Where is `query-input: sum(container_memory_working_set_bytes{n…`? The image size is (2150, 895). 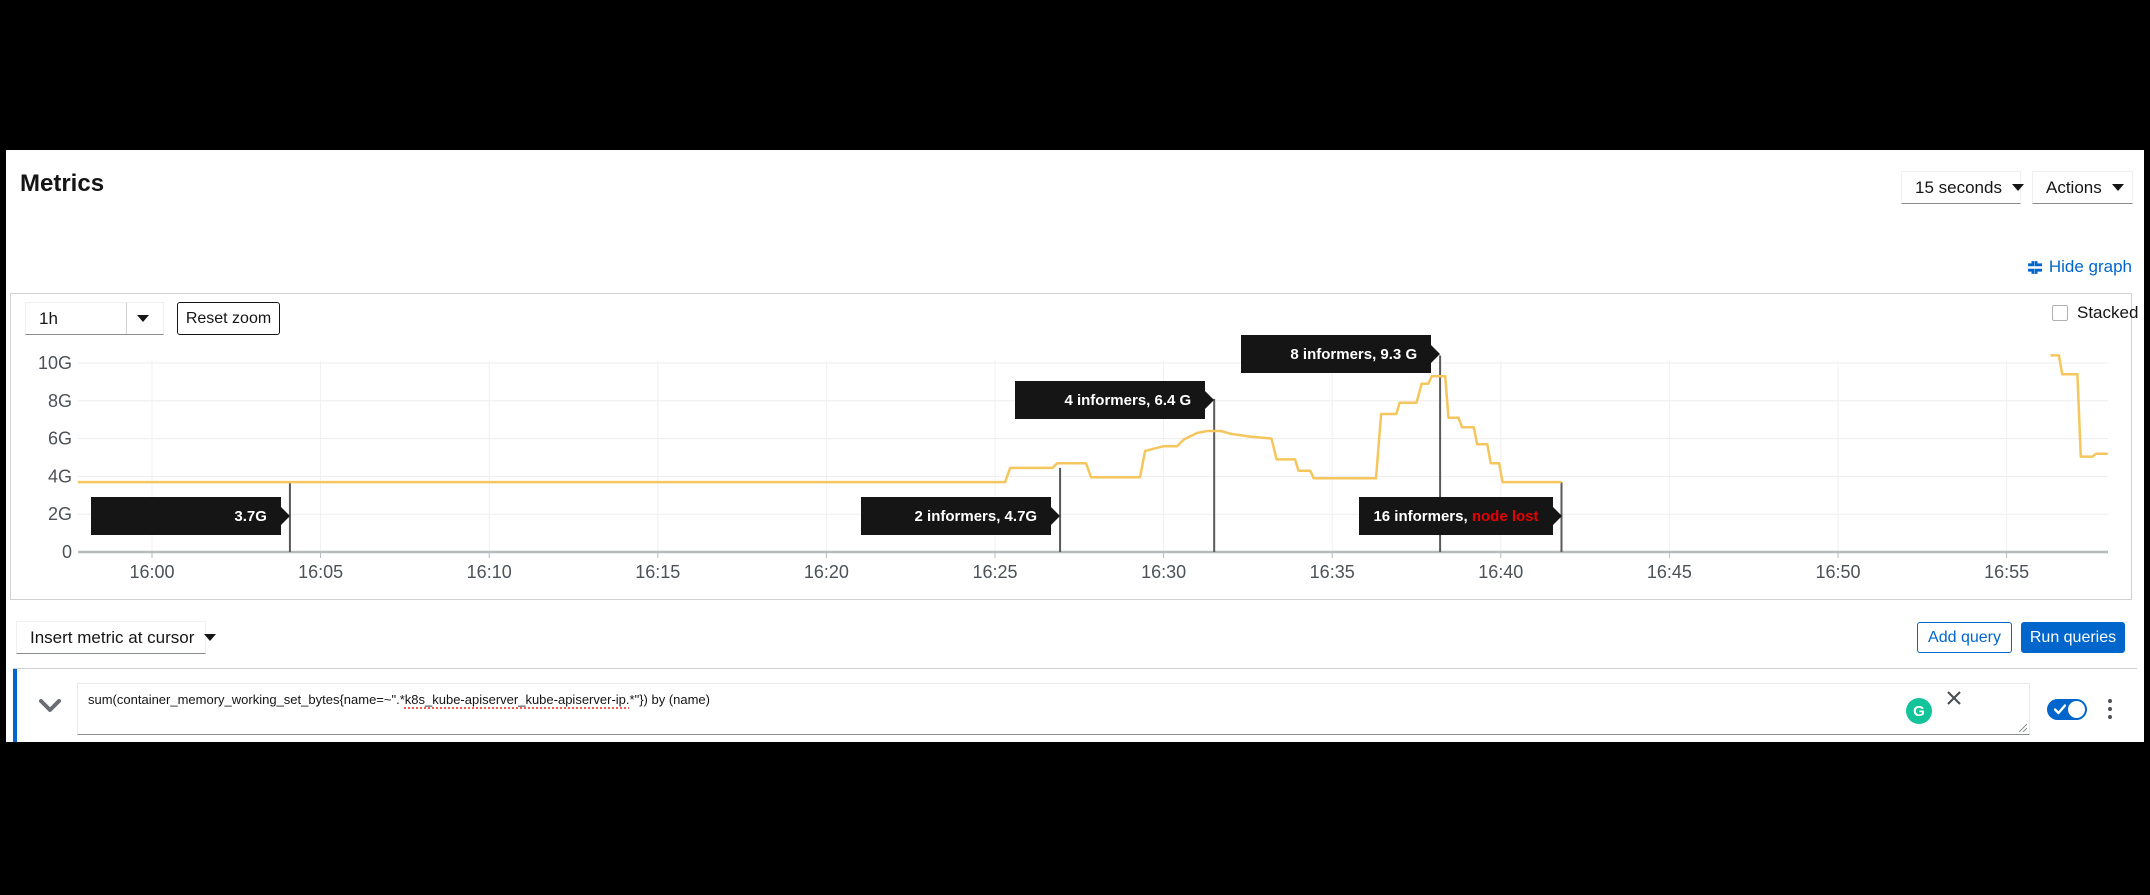
query-input: sum(container_memory_working_set_bytes{n… is located at coordinates (1053, 709).